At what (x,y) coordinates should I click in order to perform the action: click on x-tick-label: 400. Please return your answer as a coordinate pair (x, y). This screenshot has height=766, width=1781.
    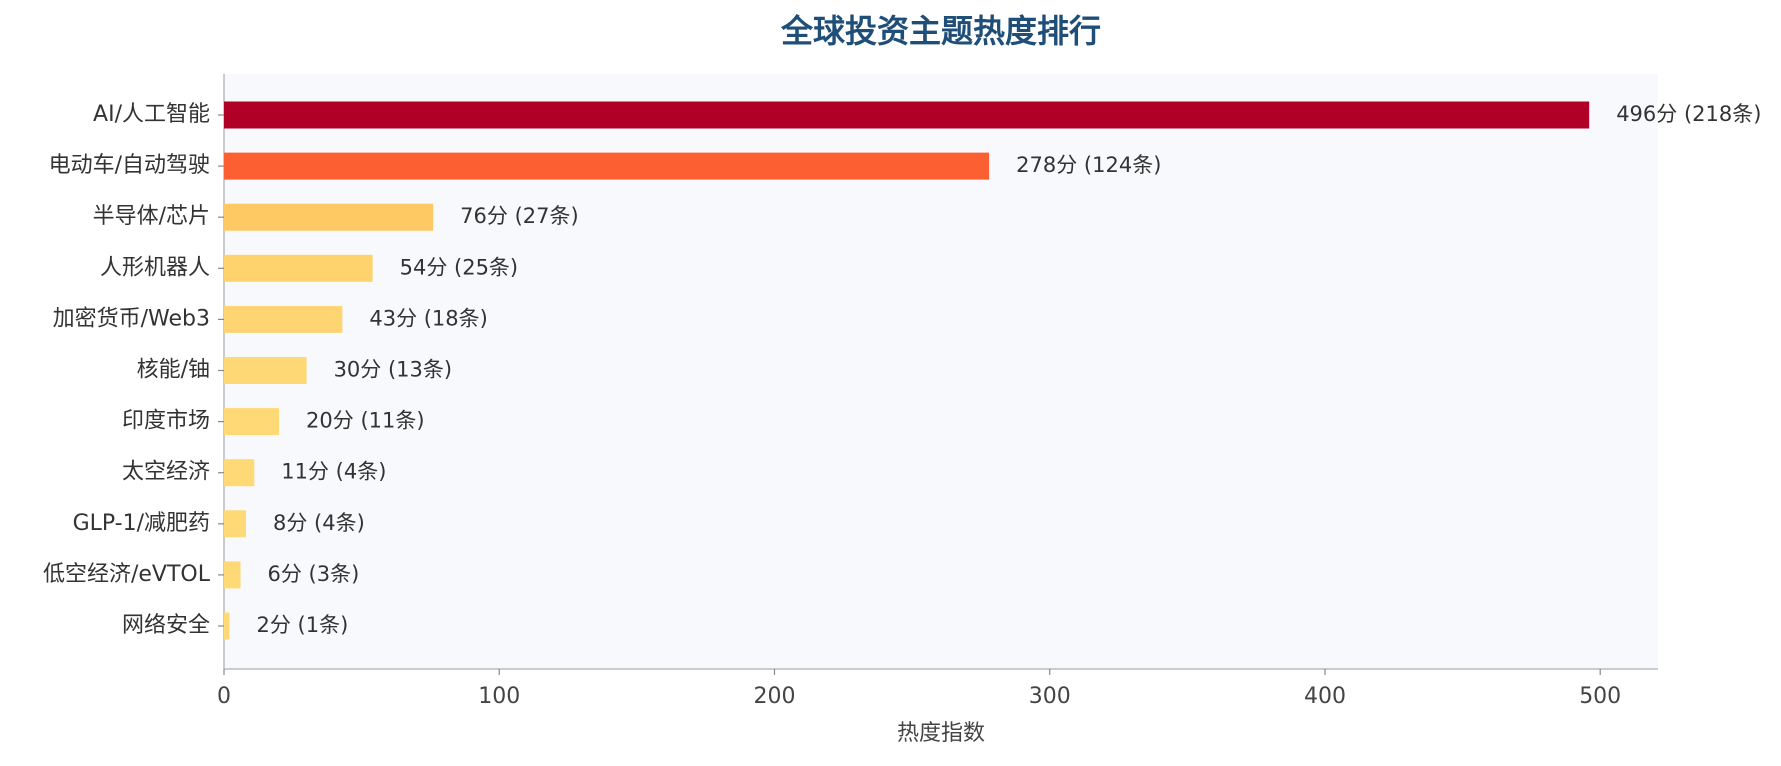
    Looking at the image, I should click on (1325, 696).